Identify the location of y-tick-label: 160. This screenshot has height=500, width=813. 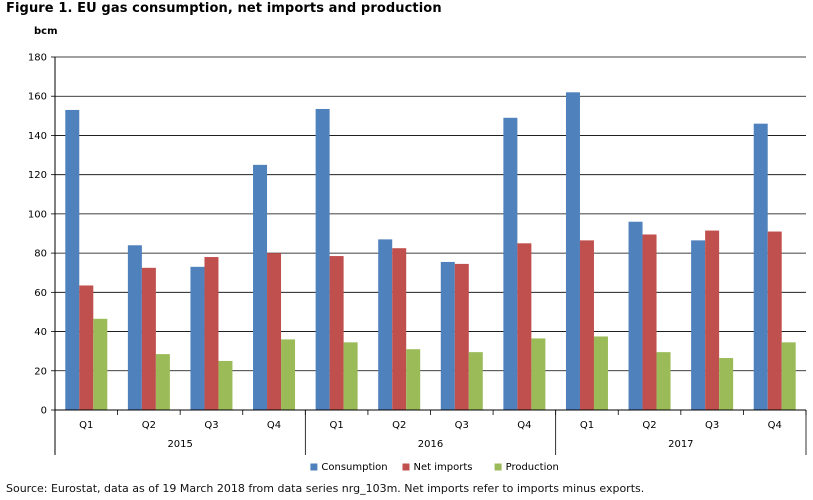
(37, 97).